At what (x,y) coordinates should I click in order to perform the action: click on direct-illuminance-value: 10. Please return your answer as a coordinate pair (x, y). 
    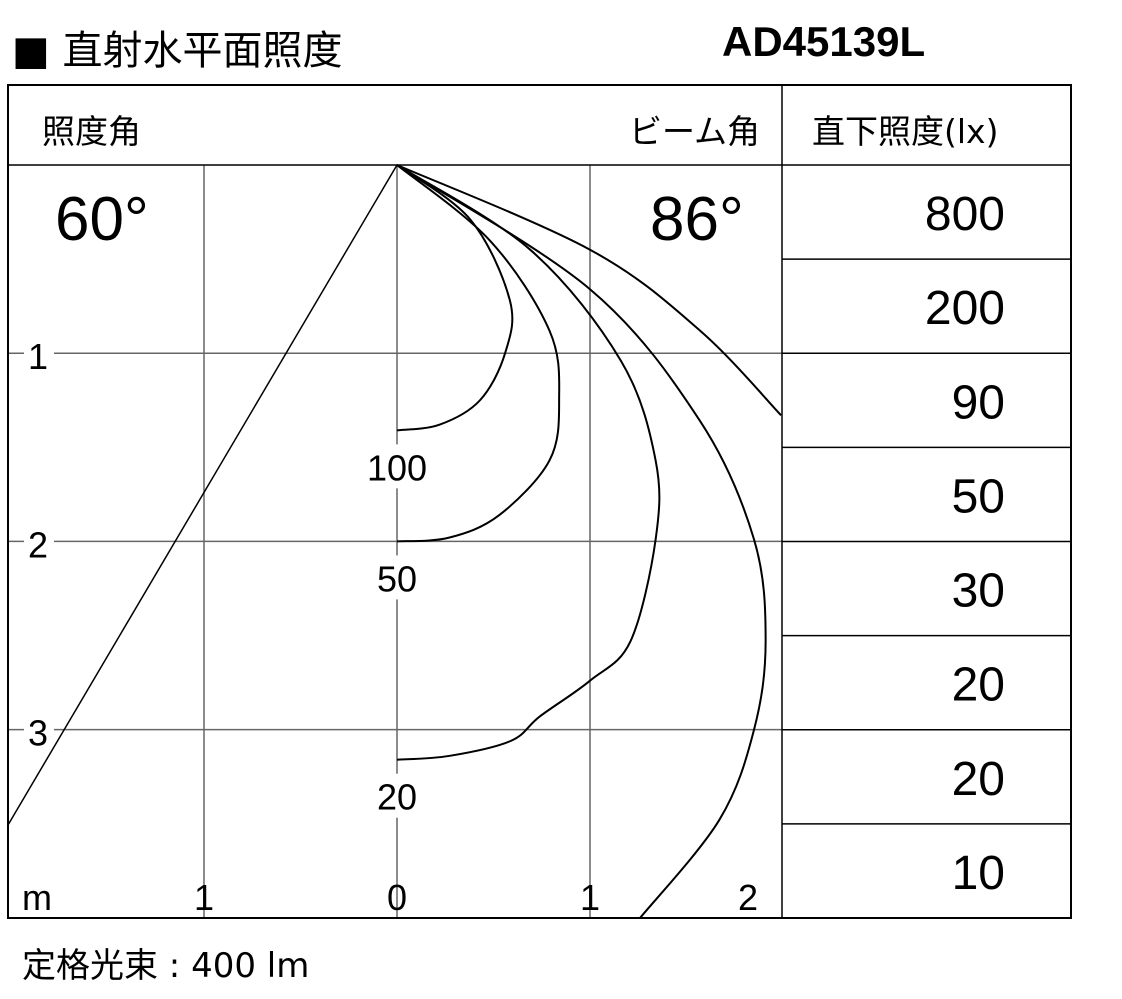
    Looking at the image, I should click on (978, 873).